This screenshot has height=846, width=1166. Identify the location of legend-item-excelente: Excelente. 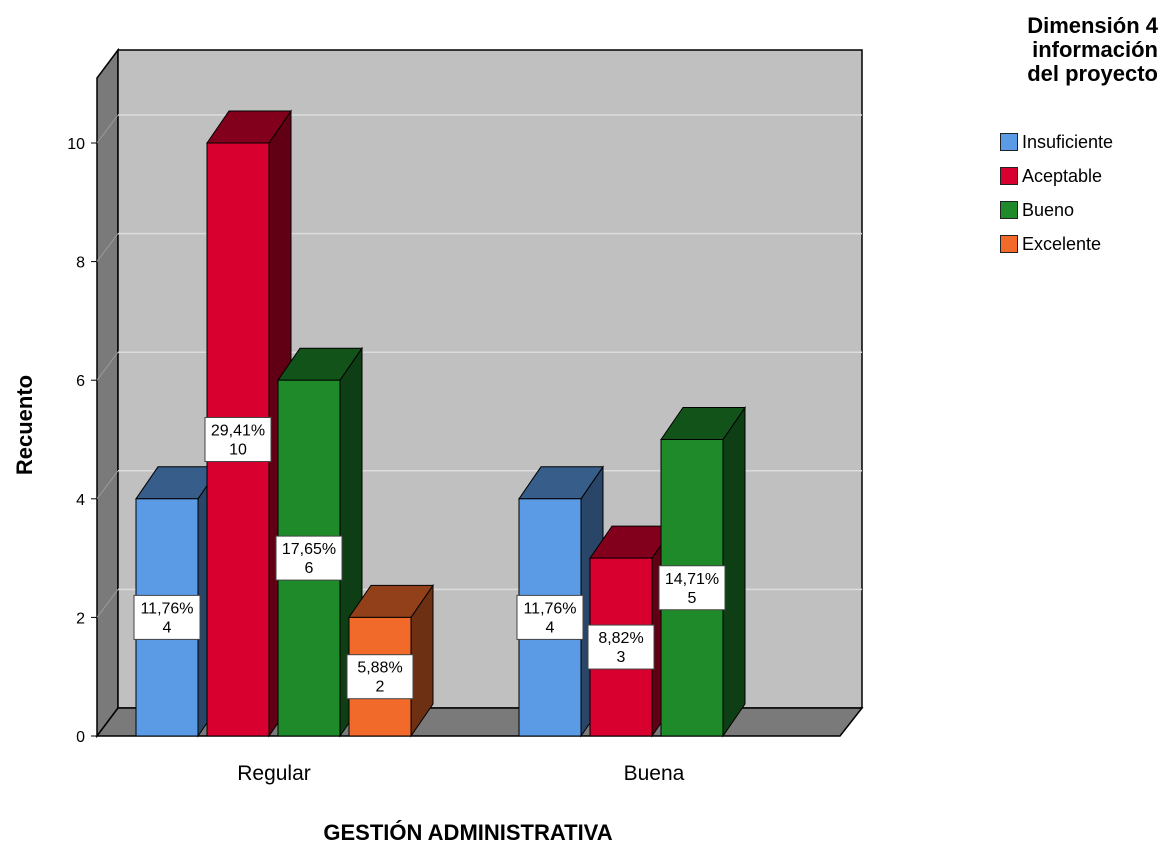
(1056, 244).